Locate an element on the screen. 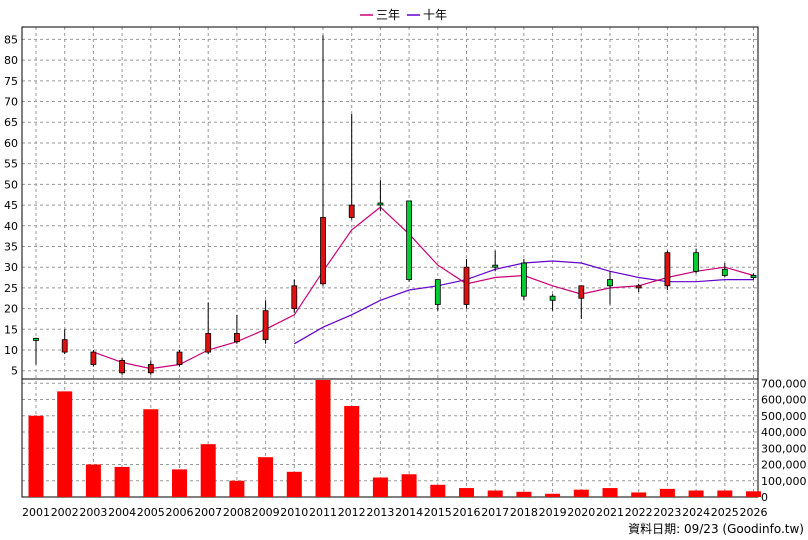  candle-2008 is located at coordinates (236, 329).